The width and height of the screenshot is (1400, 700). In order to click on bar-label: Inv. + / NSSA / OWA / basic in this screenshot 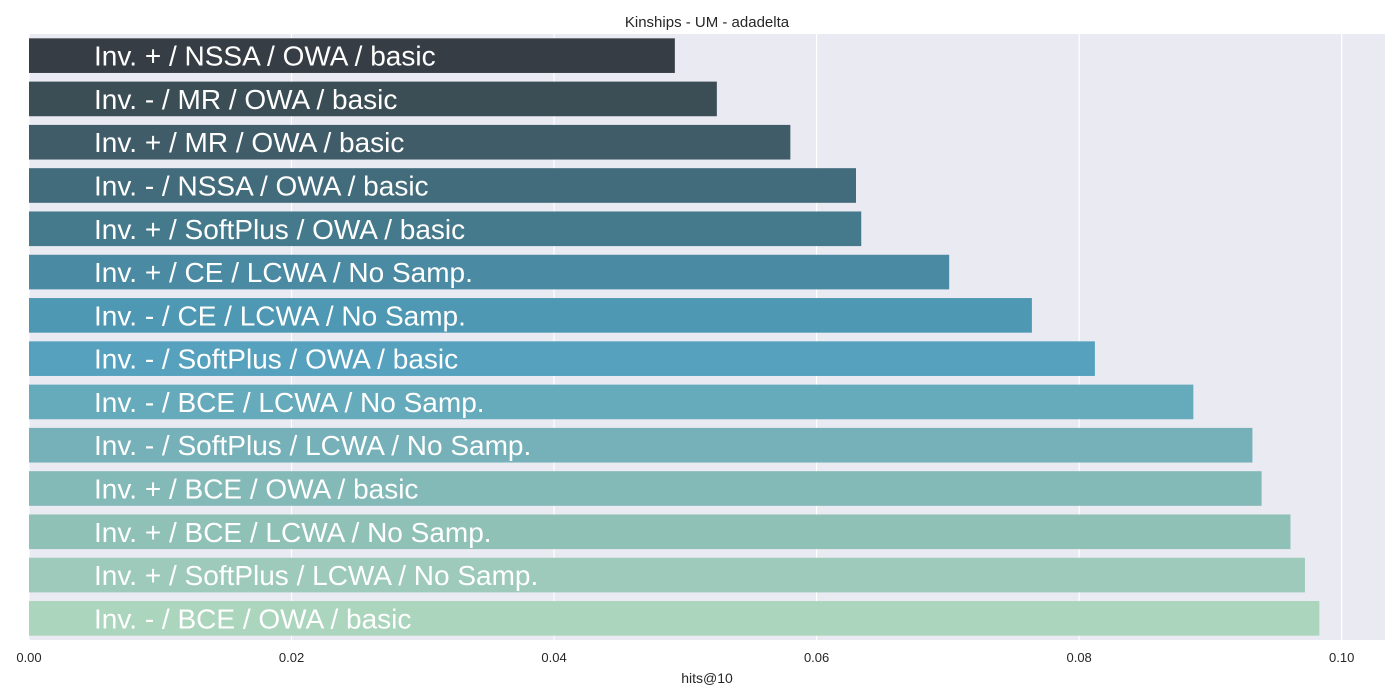, I will do `click(265, 56)`.